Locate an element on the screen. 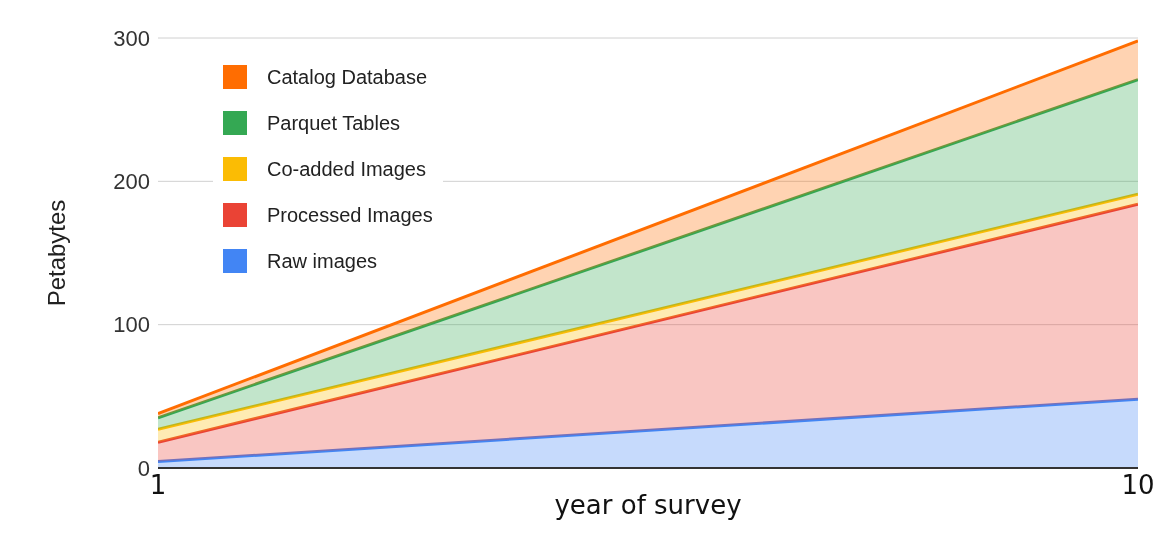 The image size is (1162, 537). x-axis-title: year of survey is located at coordinates (648, 505).